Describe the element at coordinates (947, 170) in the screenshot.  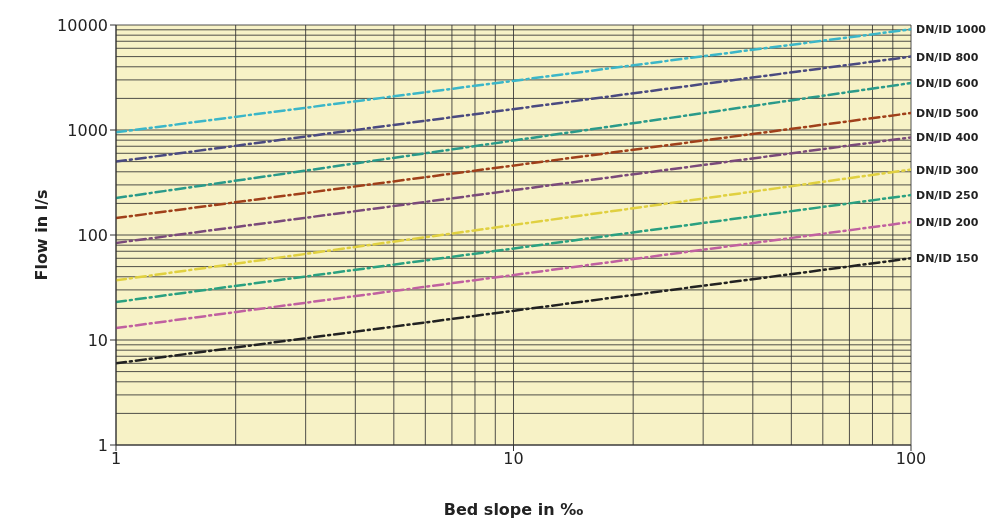
I see `series-label: DN/ID 300` at that location.